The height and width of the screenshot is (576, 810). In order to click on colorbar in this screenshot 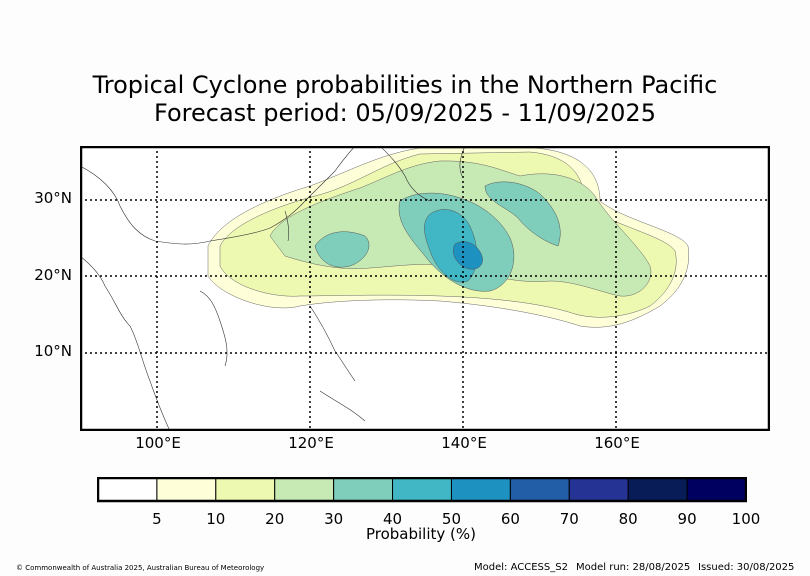, I will do `click(422, 490)`.